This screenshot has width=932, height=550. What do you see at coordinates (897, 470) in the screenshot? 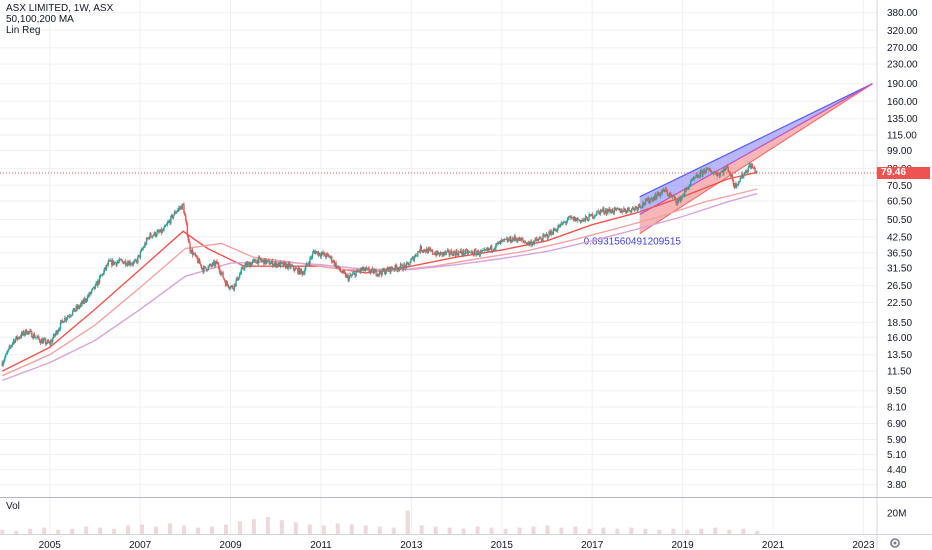
I see `y-tick-label: 4.40` at bounding box center [897, 470].